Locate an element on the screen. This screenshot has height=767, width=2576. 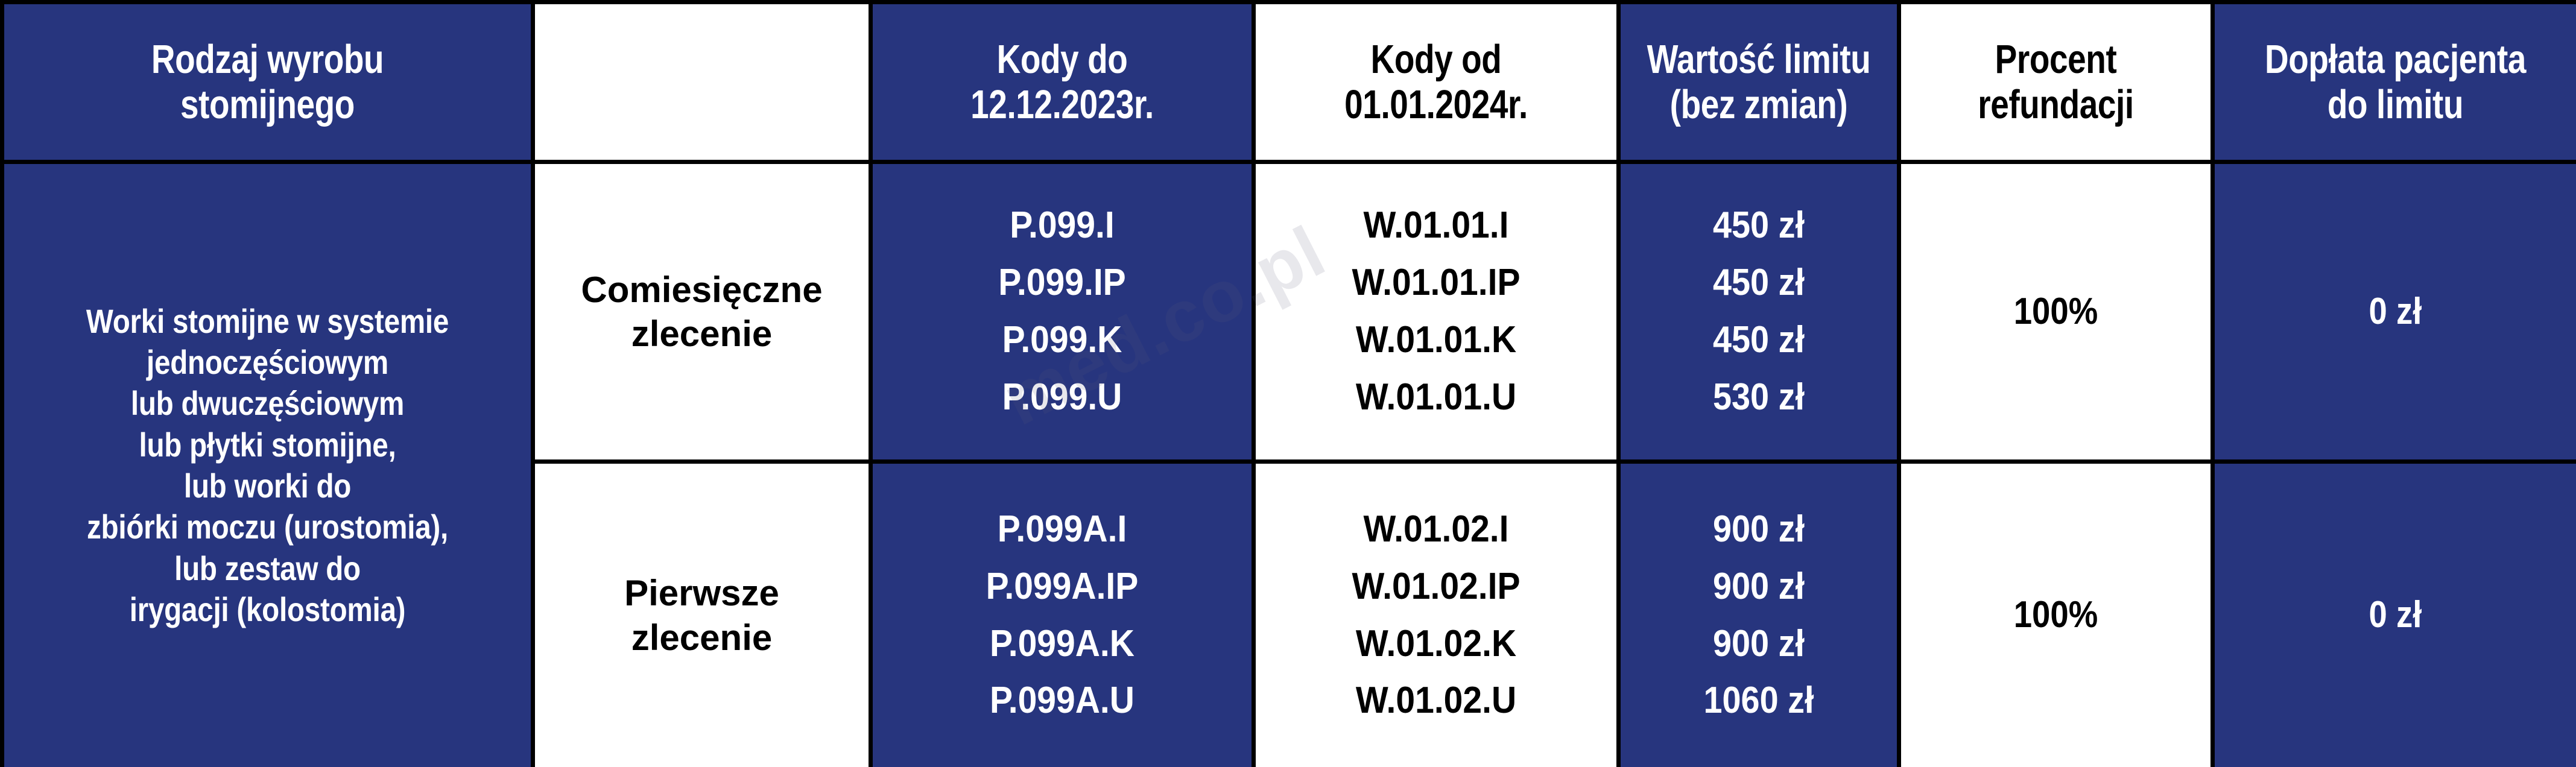
header-label-patient-copay: Dopłata pacjenta do limitu is located at coordinates (2395, 81).